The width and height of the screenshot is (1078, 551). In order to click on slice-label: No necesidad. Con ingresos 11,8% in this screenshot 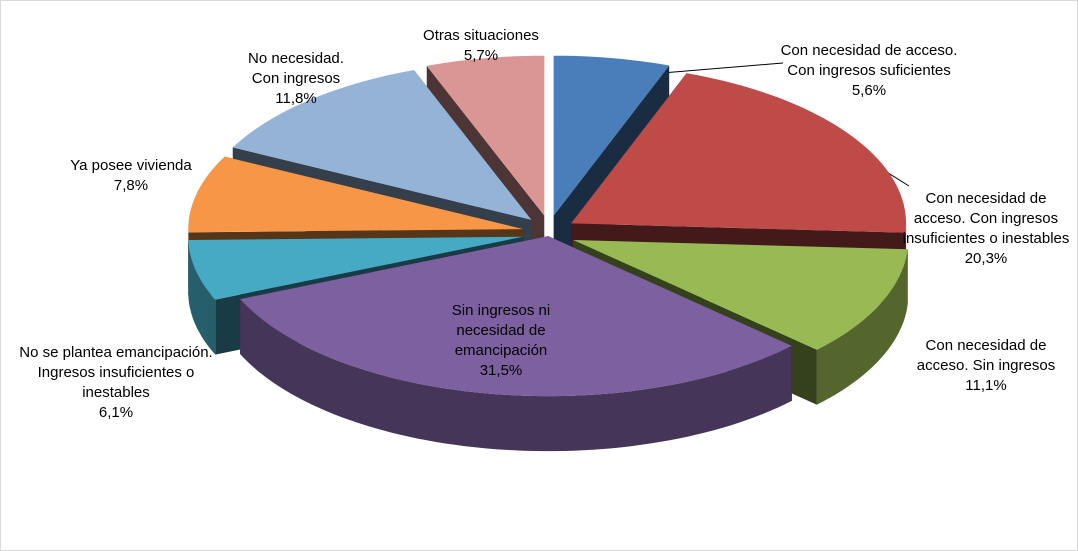, I will do `click(296, 79)`.